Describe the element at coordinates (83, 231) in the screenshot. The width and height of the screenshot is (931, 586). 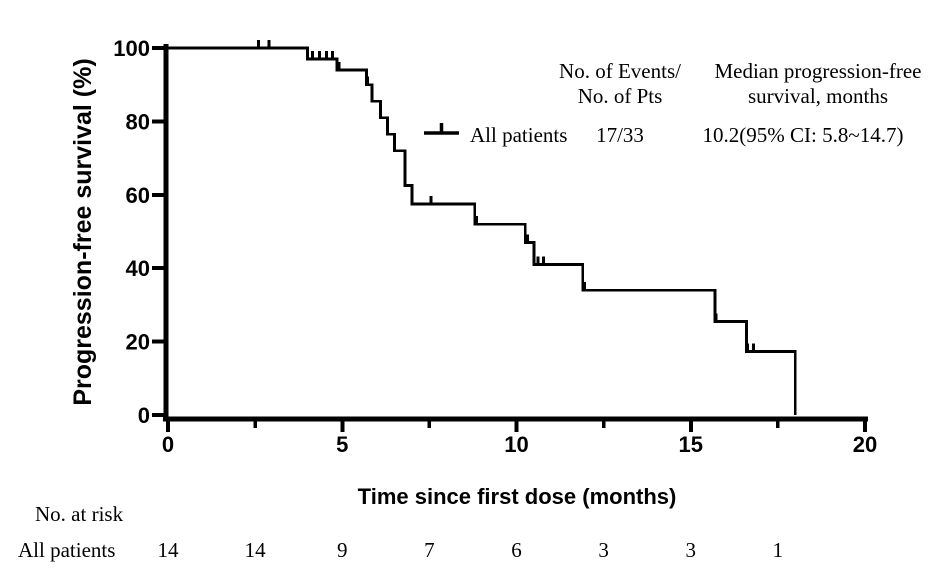
I see `y-axis-title: Progression-free survival (%)` at that location.